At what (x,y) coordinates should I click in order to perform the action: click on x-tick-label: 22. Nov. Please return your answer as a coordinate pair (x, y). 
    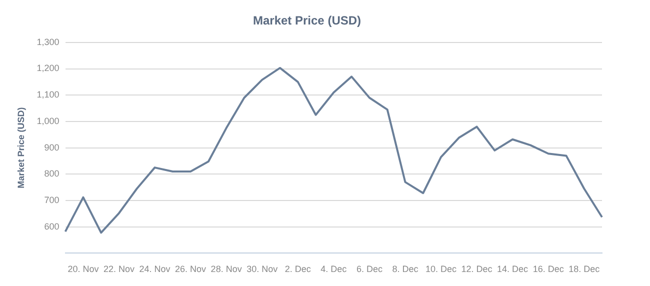
    Looking at the image, I should click on (119, 269).